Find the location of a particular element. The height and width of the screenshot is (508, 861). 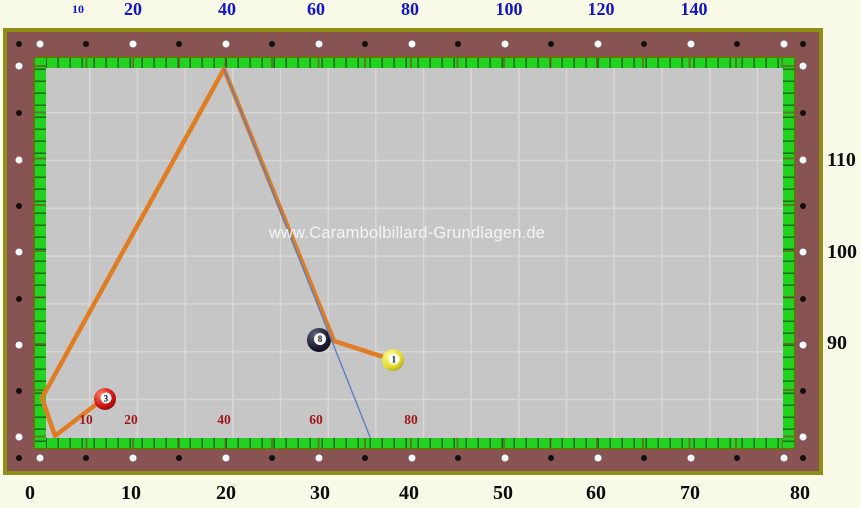

inner-scale-label: 20 is located at coordinates (131, 419).